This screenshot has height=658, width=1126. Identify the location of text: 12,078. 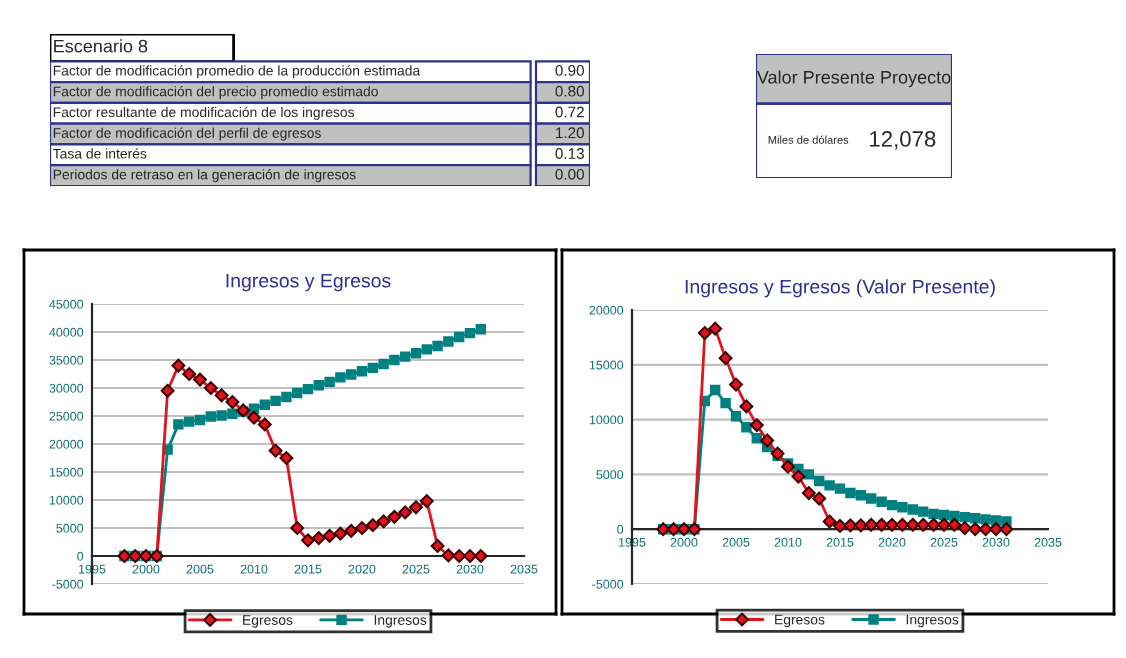
(903, 140).